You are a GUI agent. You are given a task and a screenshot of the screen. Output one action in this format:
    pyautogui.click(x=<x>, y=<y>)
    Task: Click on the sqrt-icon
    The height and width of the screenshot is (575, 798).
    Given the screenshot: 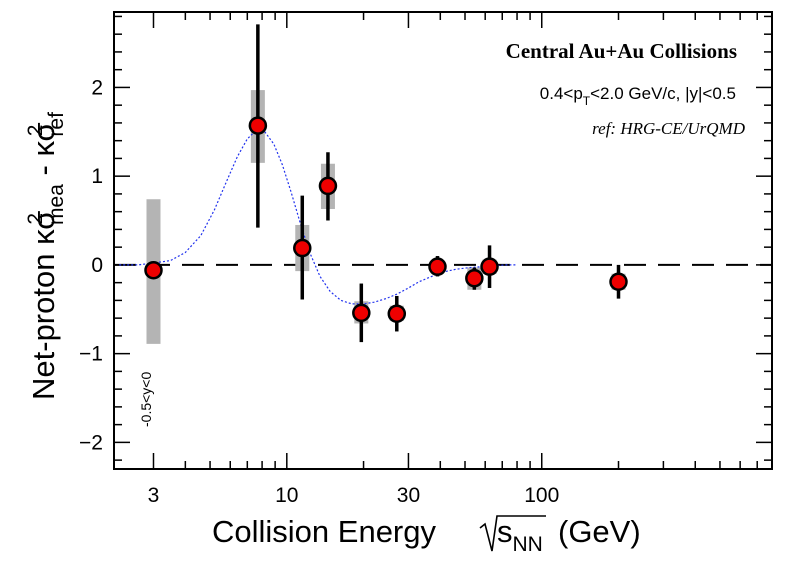 What is the action you would take?
    pyautogui.click(x=512, y=533)
    